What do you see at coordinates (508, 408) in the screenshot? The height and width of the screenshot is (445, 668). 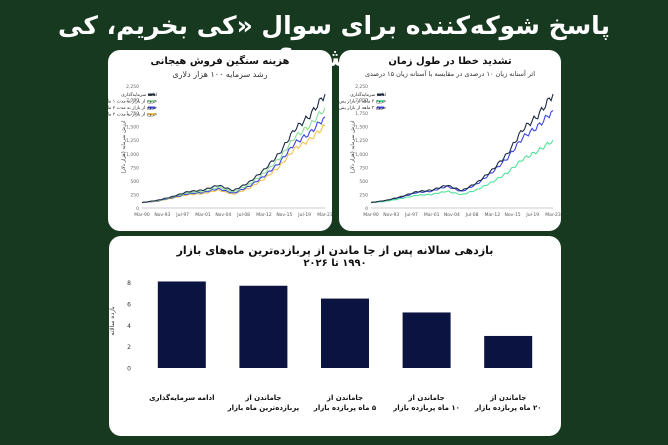 I see `category-label: ۲۰ ماه پربازده بازار` at bounding box center [508, 408].